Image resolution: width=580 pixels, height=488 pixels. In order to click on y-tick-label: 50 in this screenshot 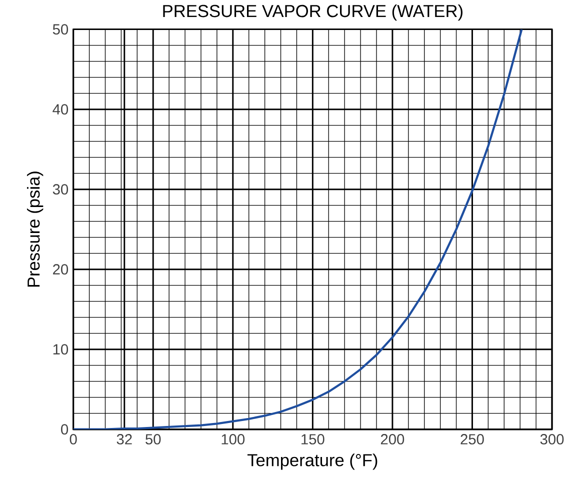, I will do `click(60, 29)`.